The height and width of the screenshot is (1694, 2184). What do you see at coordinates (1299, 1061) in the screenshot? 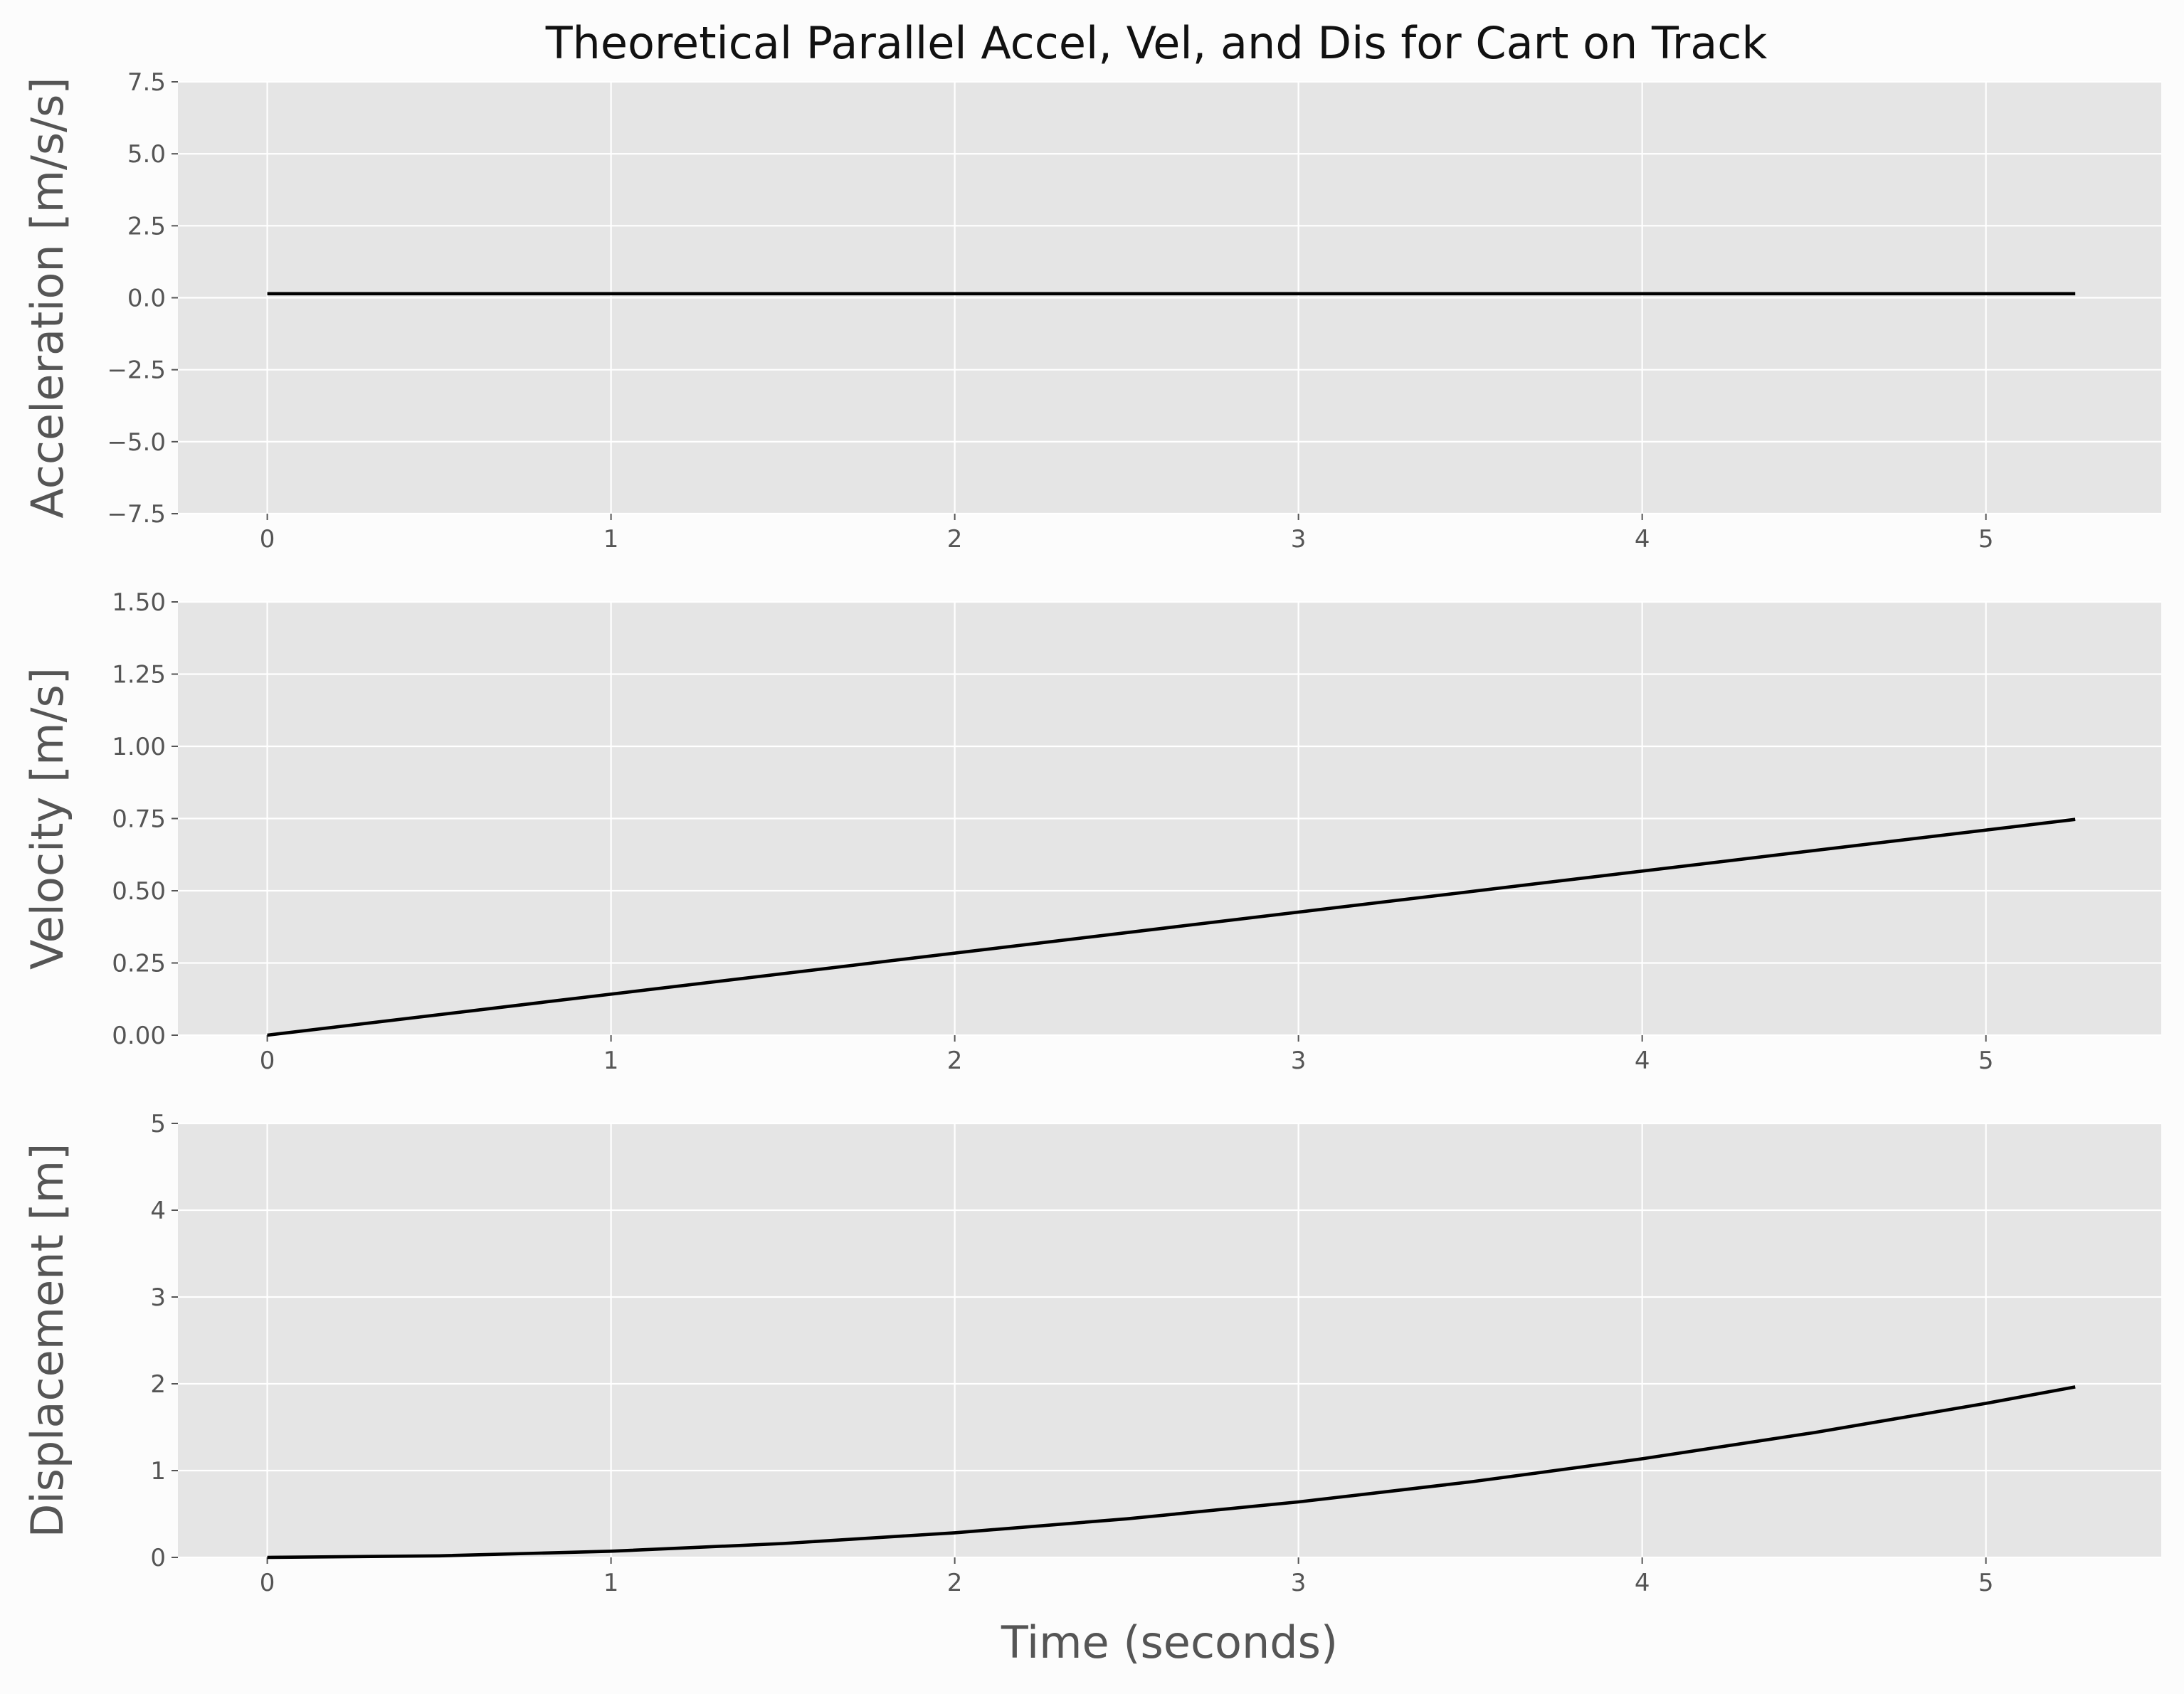
I see `velocity-x-tick-label: 3` at bounding box center [1299, 1061].